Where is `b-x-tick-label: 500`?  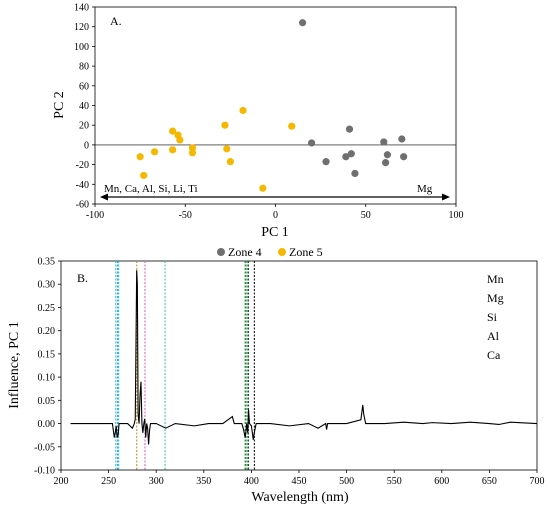
b-x-tick-label: 500 is located at coordinates (346, 481).